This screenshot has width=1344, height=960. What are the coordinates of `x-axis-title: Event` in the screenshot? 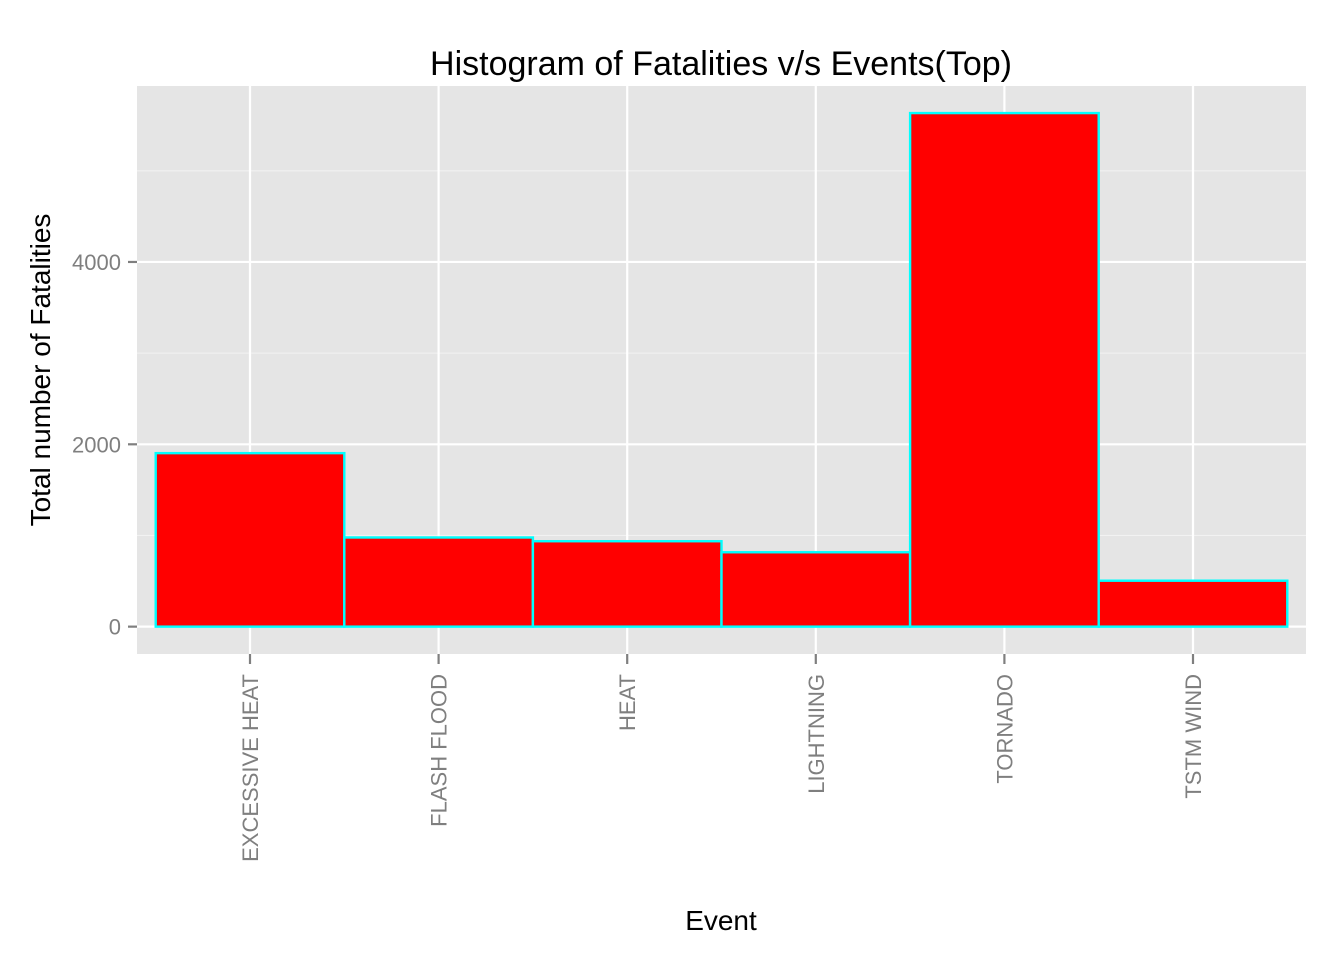 It's located at (721, 920).